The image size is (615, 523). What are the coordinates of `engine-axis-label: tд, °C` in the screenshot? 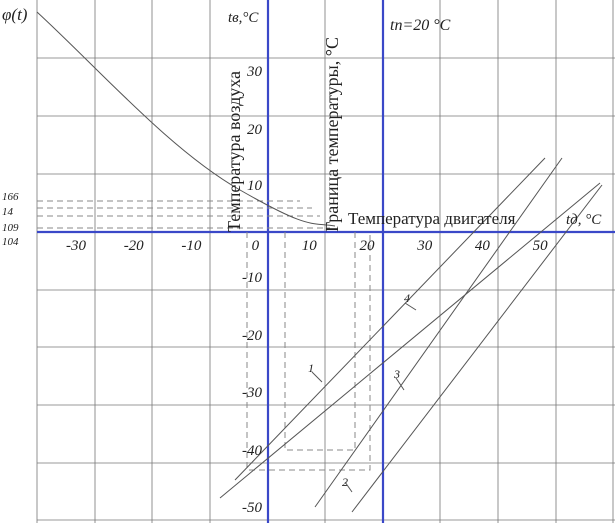 It's located at (584, 220).